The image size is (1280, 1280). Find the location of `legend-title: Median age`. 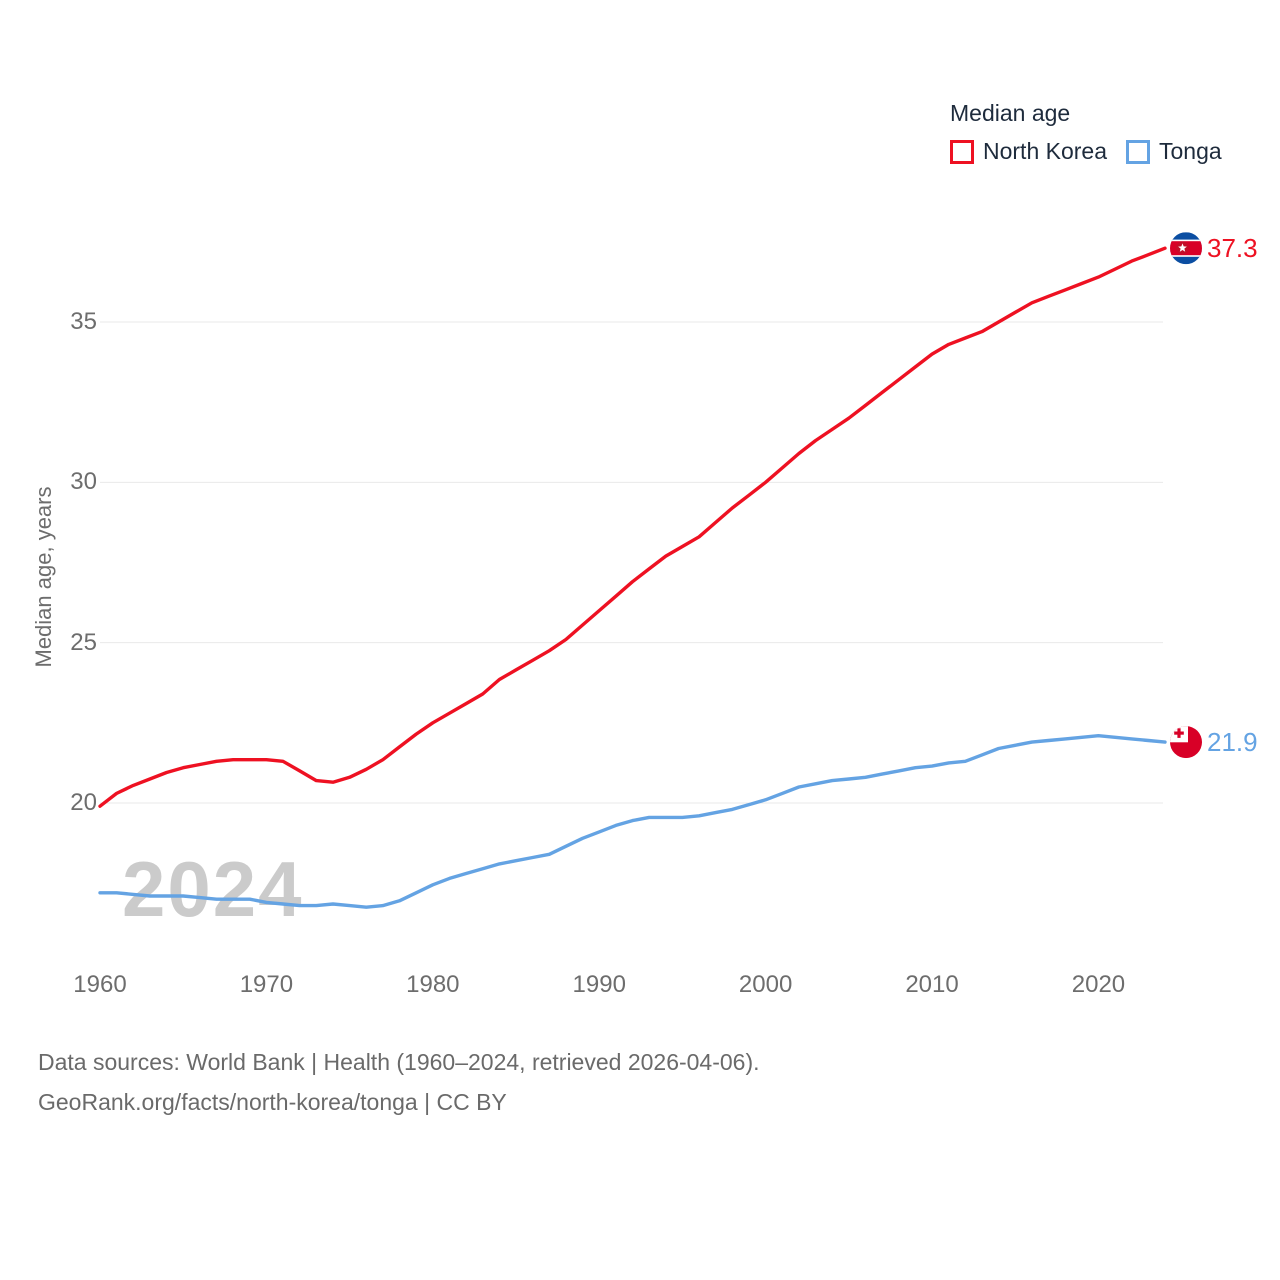

legend-title: Median age is located at coordinates (1010, 113).